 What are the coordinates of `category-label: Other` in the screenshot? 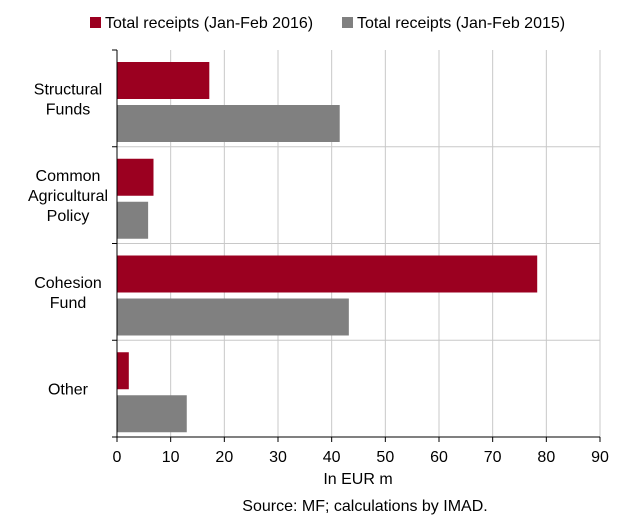 It's located at (68, 390).